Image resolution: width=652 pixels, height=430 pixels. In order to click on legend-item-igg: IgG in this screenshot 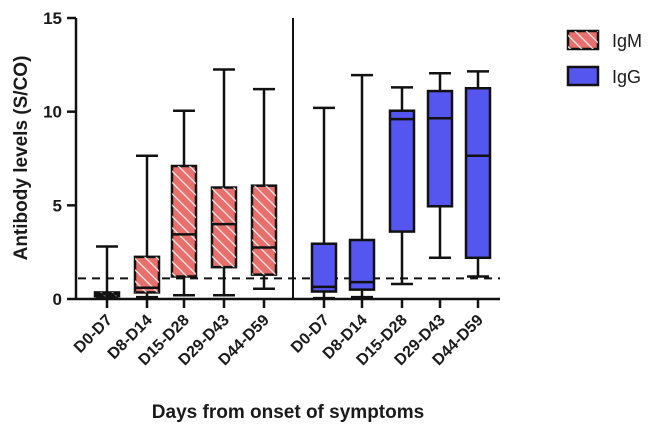, I will do `click(603, 76)`.